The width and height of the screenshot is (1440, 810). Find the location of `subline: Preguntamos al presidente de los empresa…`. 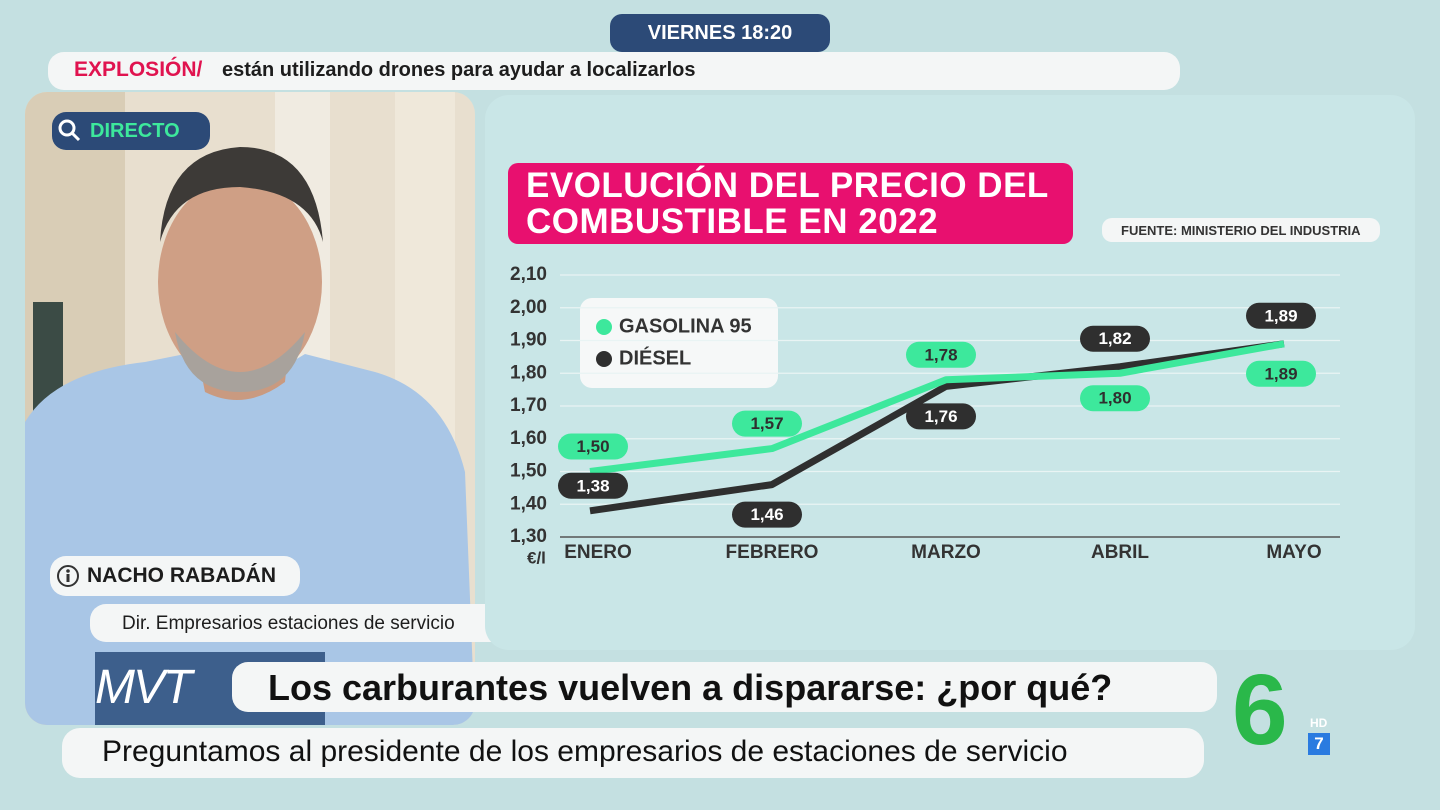

subline: Preguntamos al presidente de los empresa… is located at coordinates (633, 753).